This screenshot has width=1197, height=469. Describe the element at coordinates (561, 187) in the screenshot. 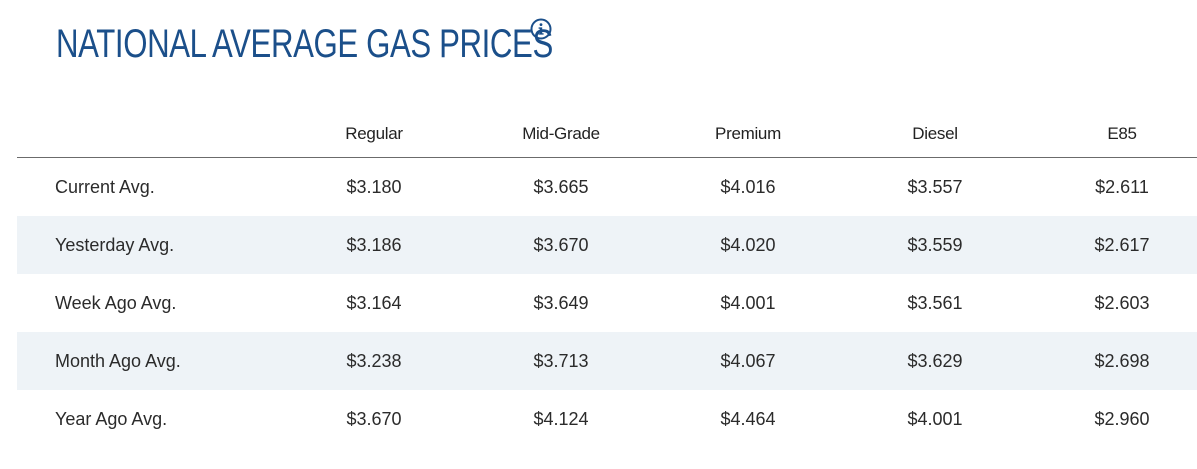

I see `price-cell: $3.665` at that location.